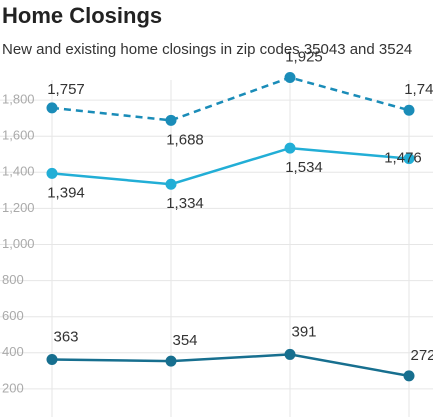  Describe the element at coordinates (303, 331) in the screenshot. I see `data-label: 391` at that location.